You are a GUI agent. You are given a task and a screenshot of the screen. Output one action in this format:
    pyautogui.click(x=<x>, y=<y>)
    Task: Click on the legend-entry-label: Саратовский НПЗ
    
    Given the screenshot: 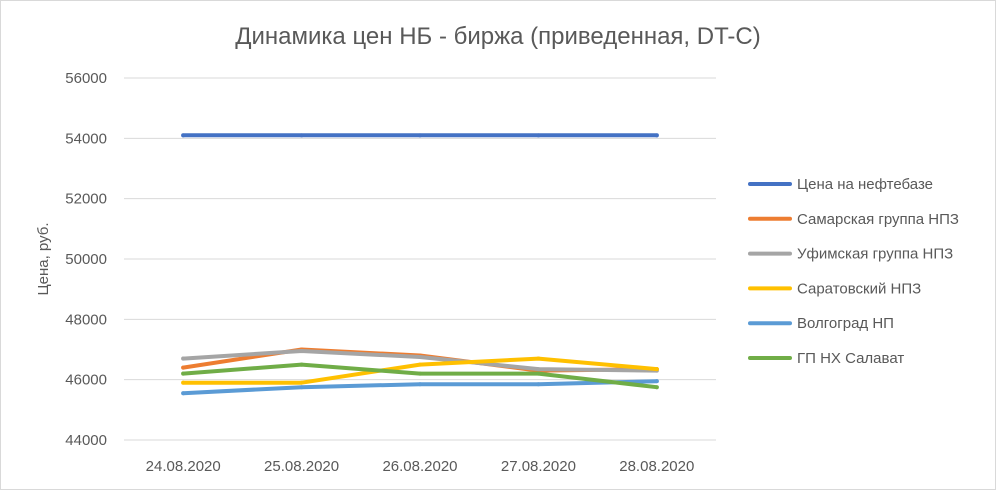 What is the action you would take?
    pyautogui.click(x=859, y=288)
    